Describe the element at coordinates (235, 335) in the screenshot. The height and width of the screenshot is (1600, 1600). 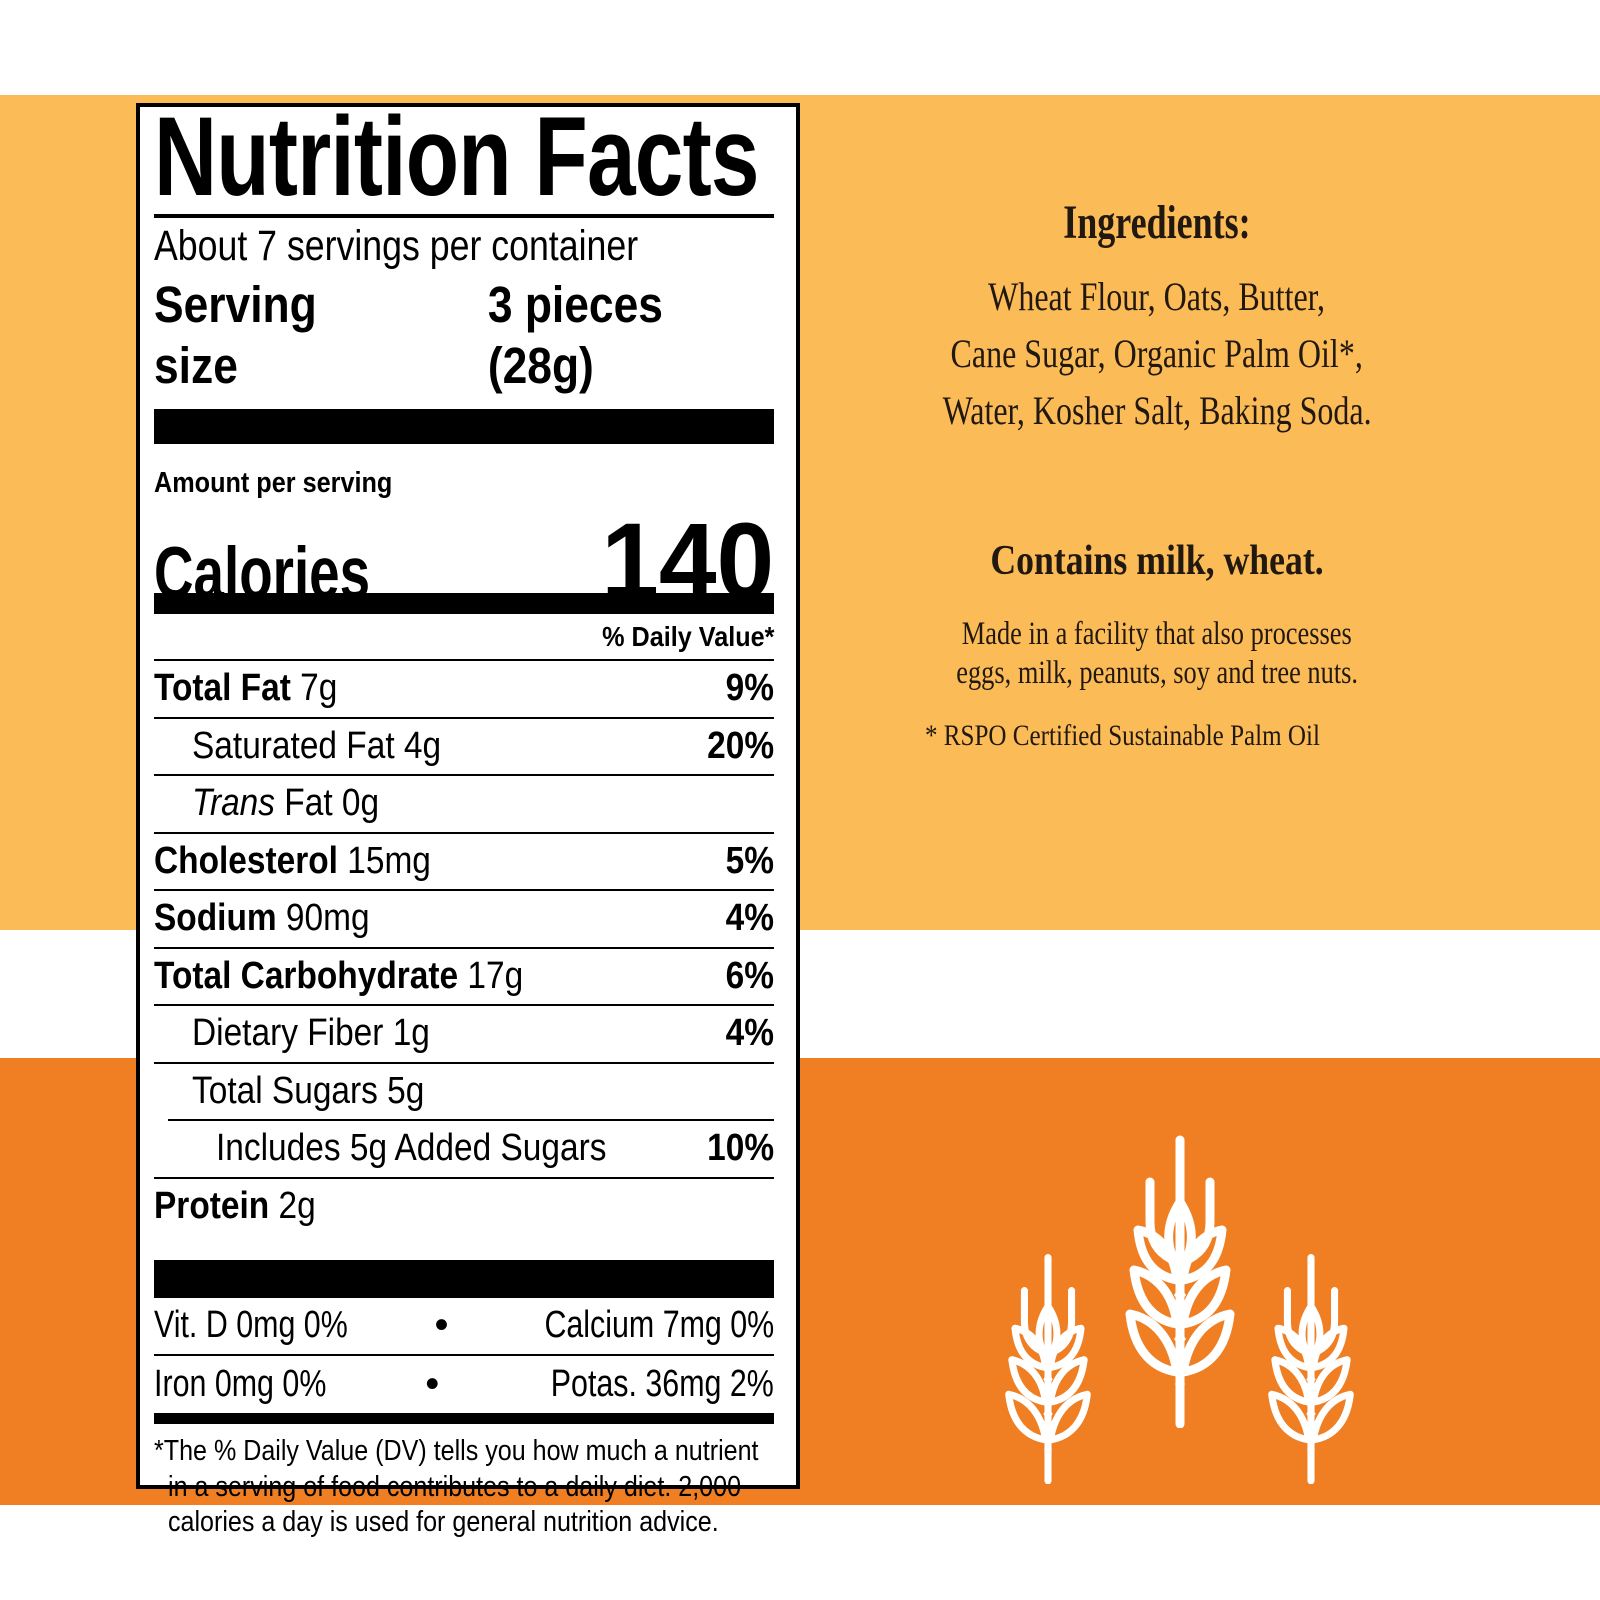
I see `serving-size-label: Serving size` at that location.